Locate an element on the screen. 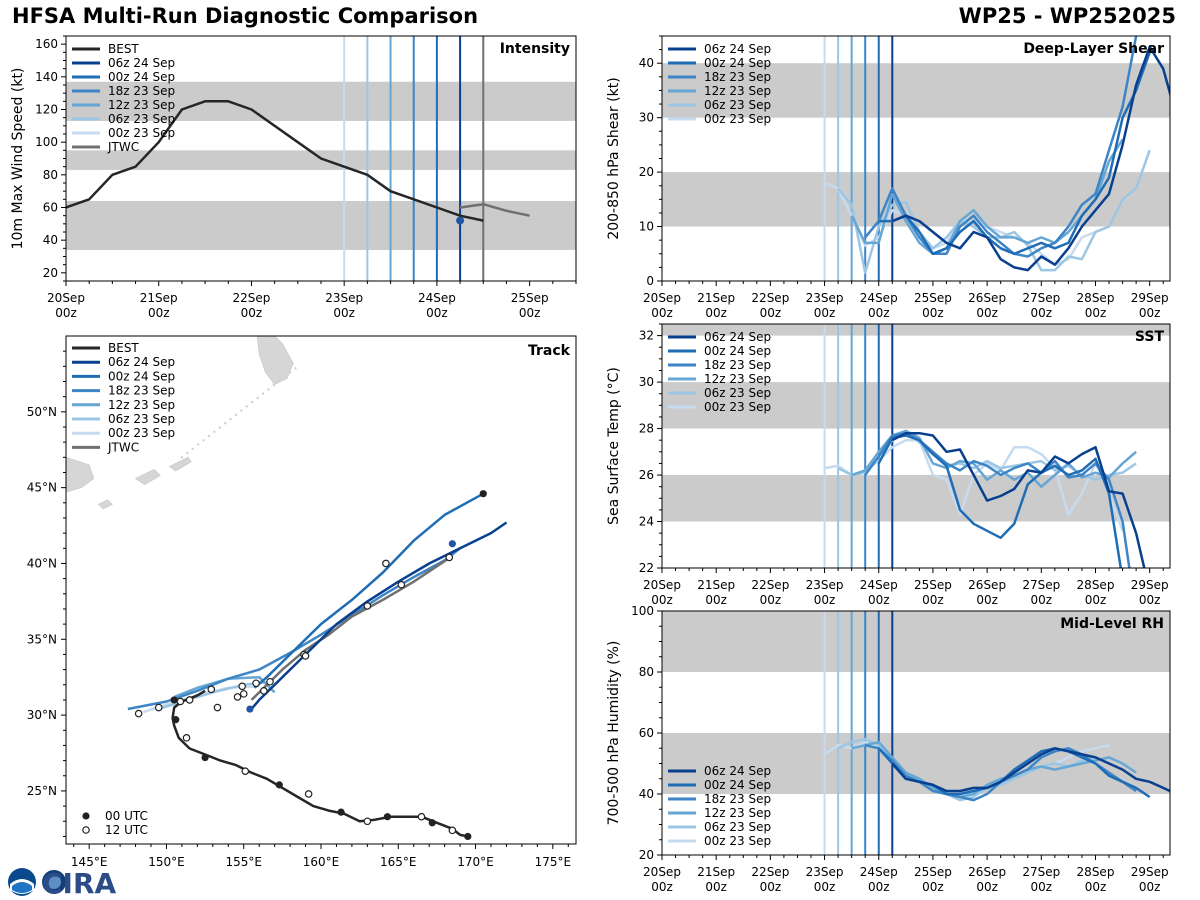 The width and height of the screenshot is (1200, 900). y-tick-label: 0 is located at coordinates (650, 281).